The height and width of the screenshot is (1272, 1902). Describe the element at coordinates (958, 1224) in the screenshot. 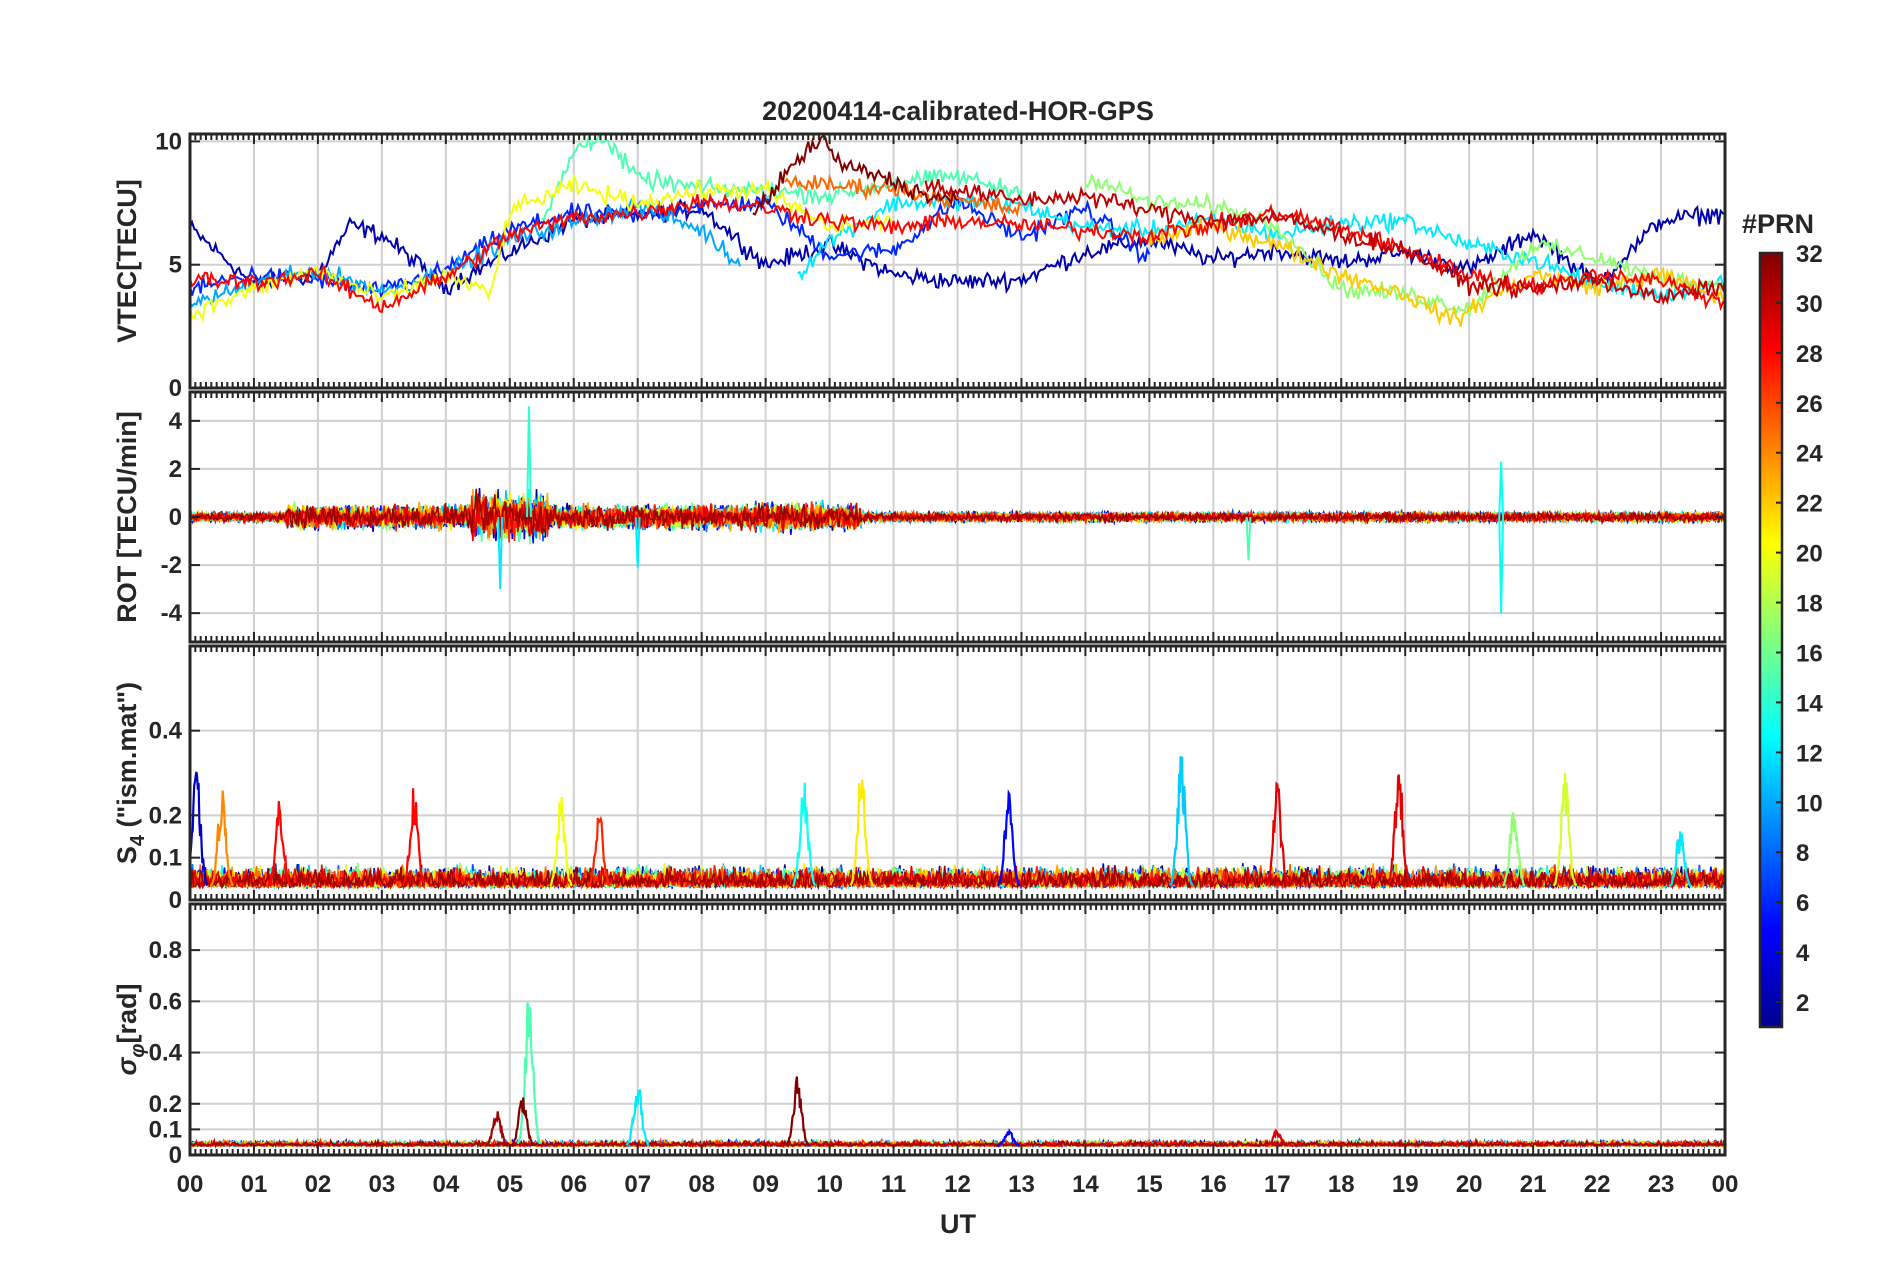

I see `x-axis-label: UT` at that location.